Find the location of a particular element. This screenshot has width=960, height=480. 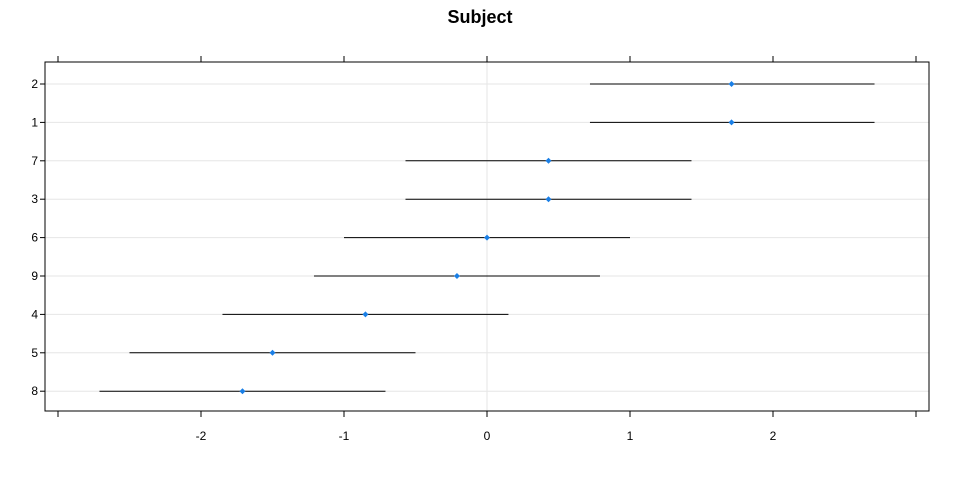

x-tick-label: 0 is located at coordinates (487, 436).